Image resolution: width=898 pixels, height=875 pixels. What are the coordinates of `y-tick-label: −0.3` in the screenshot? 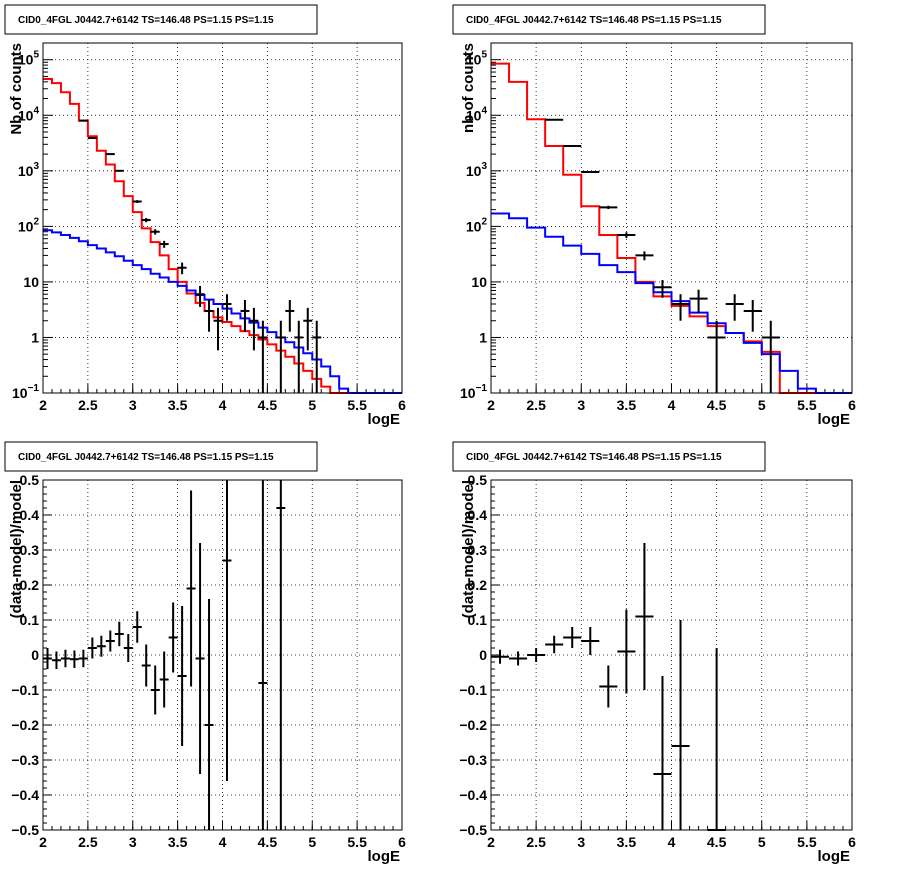 It's located at (25, 760).